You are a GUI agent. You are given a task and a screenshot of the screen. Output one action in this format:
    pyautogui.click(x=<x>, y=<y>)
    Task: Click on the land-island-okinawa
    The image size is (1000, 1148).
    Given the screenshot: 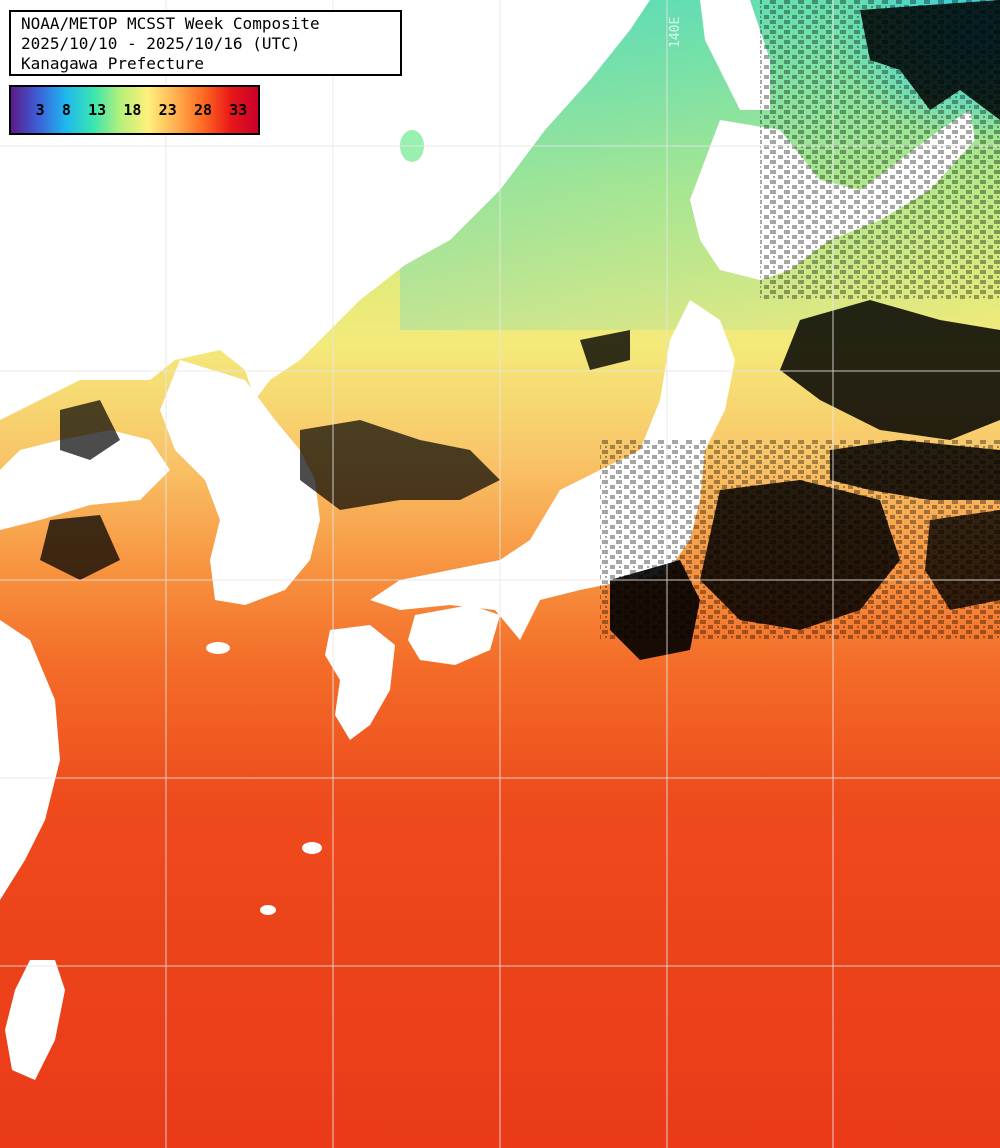 What is the action you would take?
    pyautogui.click(x=312, y=848)
    